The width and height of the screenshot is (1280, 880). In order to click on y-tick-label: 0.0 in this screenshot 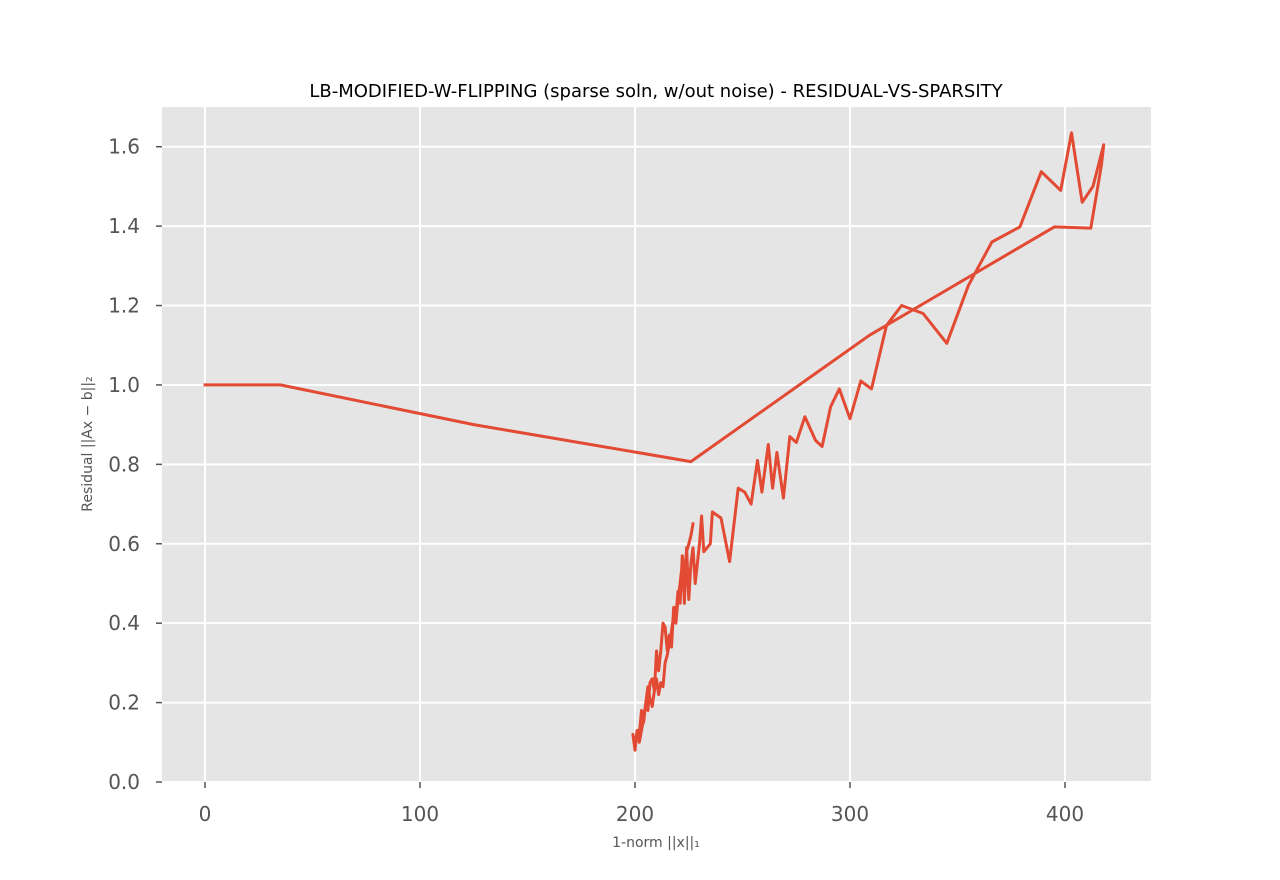, I will do `click(124, 782)`.